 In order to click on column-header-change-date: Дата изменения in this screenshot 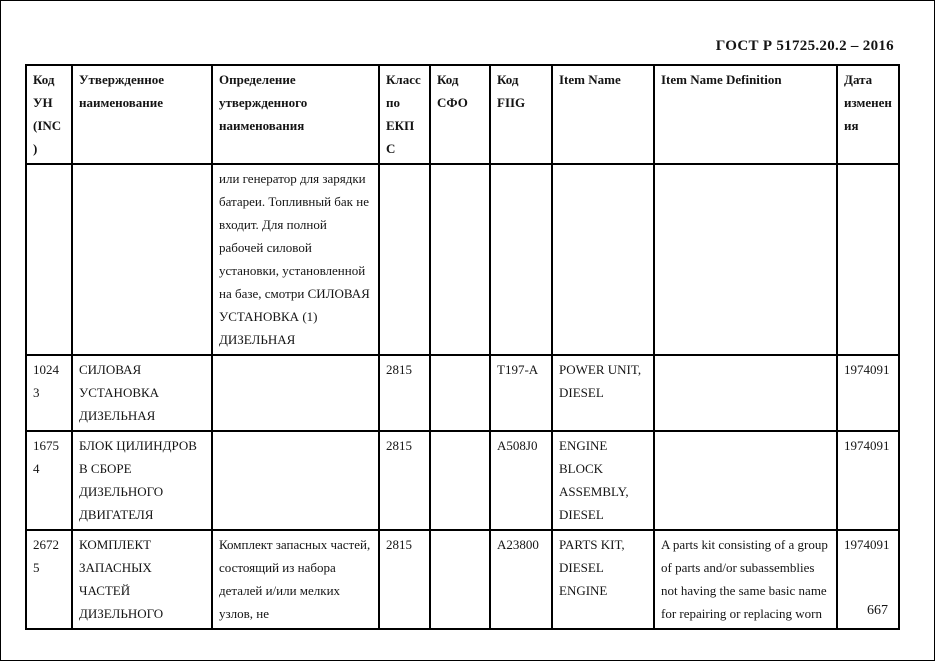, I will do `click(868, 114)`.